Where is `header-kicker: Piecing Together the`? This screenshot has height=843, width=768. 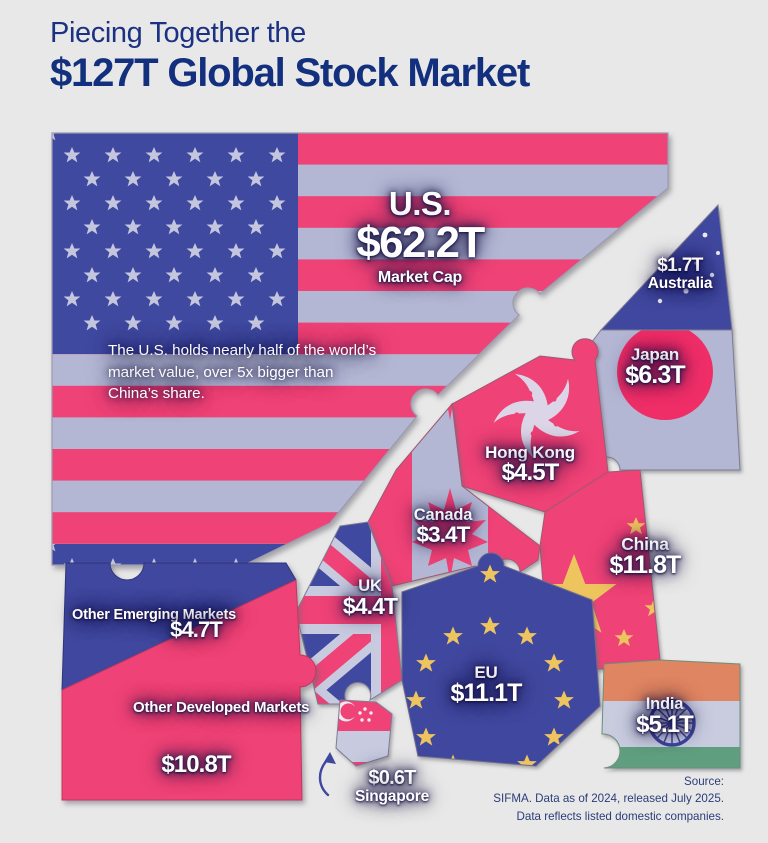 header-kicker: Piecing Together the is located at coordinates (178, 33).